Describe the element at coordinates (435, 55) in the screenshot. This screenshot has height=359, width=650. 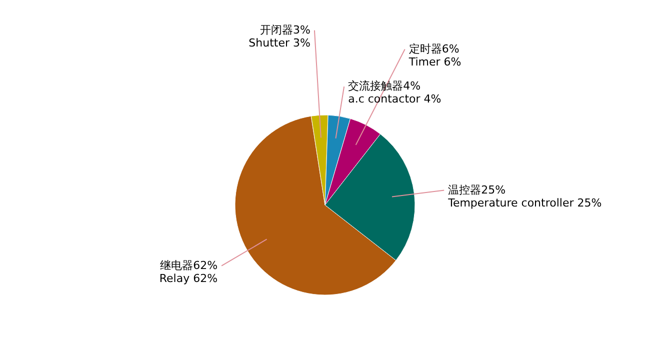
I see `slice-label: 定时器6% Timer 6%` at that location.